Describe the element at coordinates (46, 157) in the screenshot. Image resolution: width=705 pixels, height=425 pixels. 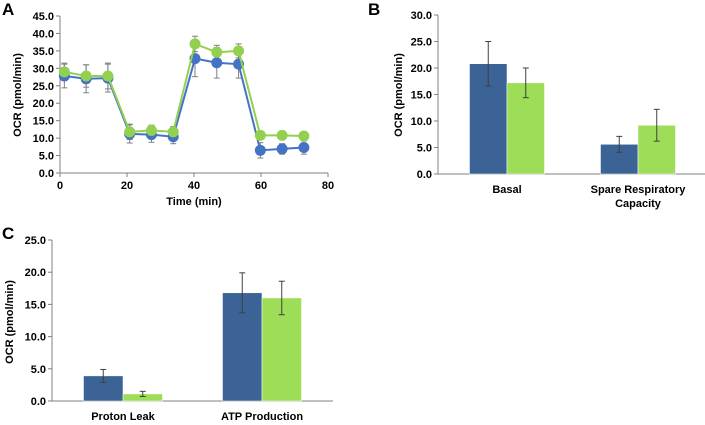
I see `panel-a-y-tick-label: 5.0` at that location.